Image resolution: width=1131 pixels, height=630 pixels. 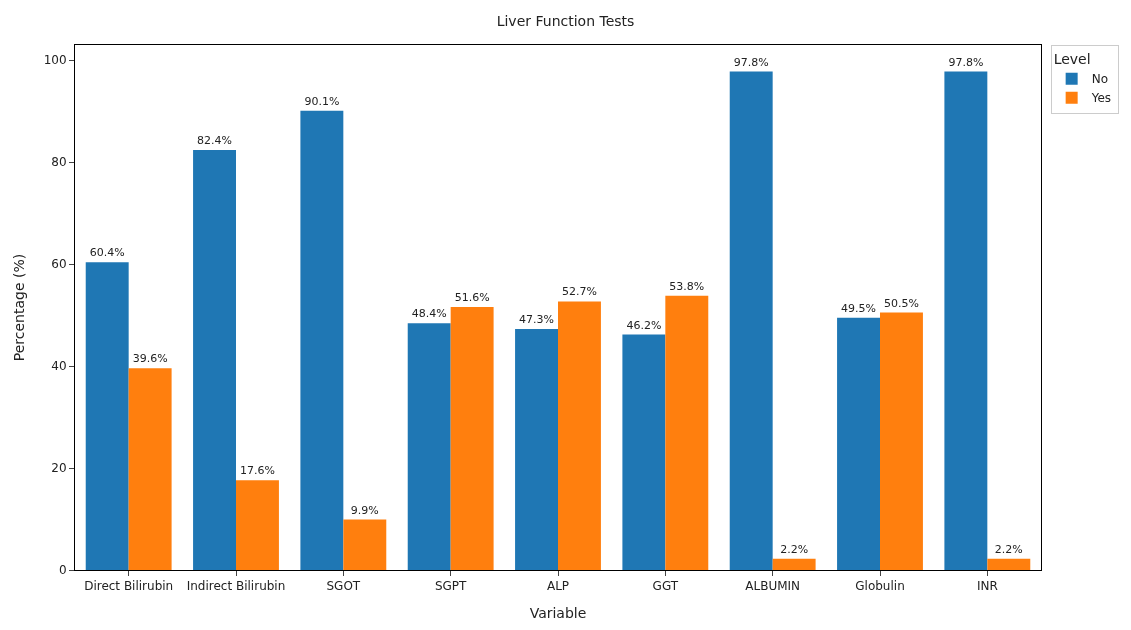 What do you see at coordinates (472, 297) in the screenshot?
I see `data-label: 51.6%` at bounding box center [472, 297].